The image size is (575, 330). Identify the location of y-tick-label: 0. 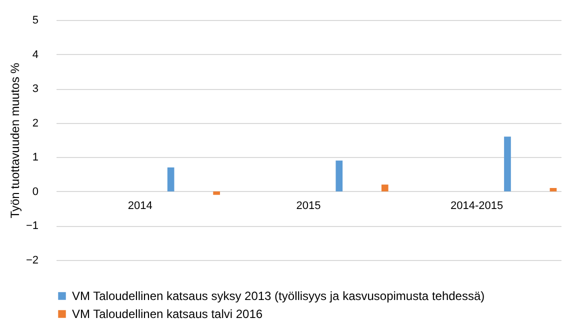
(35, 192).